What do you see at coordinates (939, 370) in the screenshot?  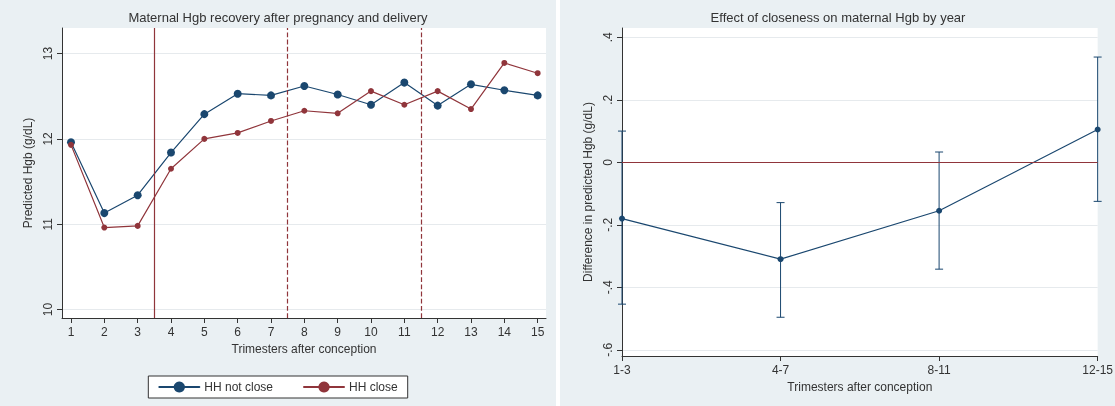 I see `x-tick-label: 8-11` at bounding box center [939, 370].